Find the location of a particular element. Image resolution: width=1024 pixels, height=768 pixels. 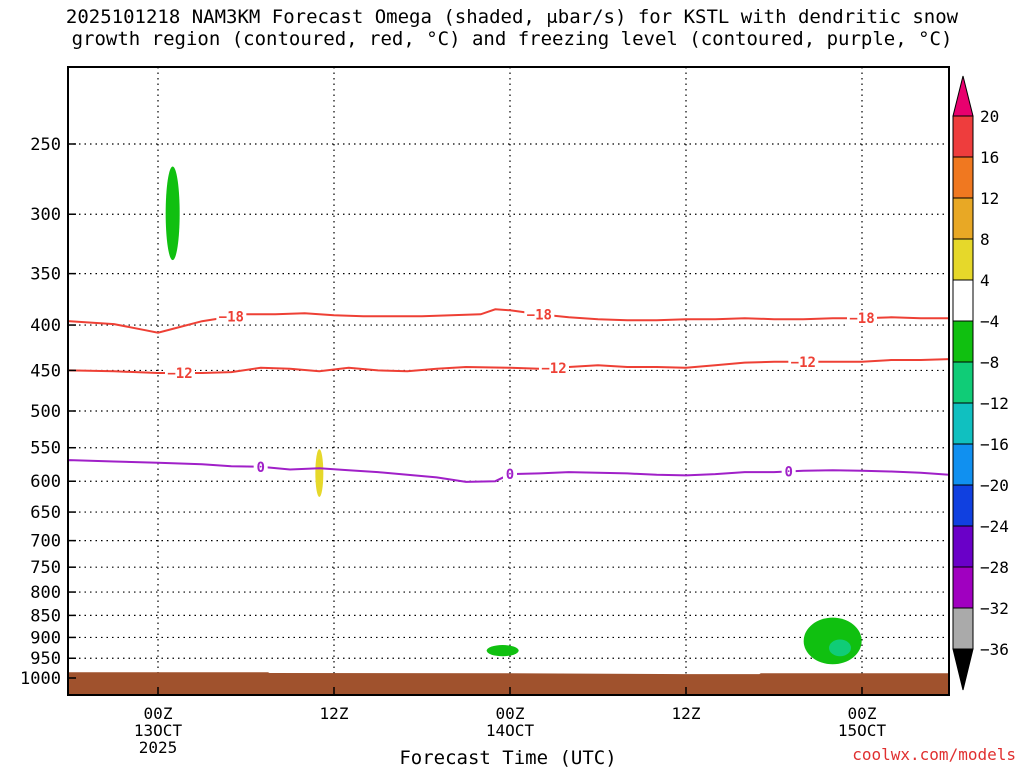

terrain-fill is located at coordinates (508, 683).